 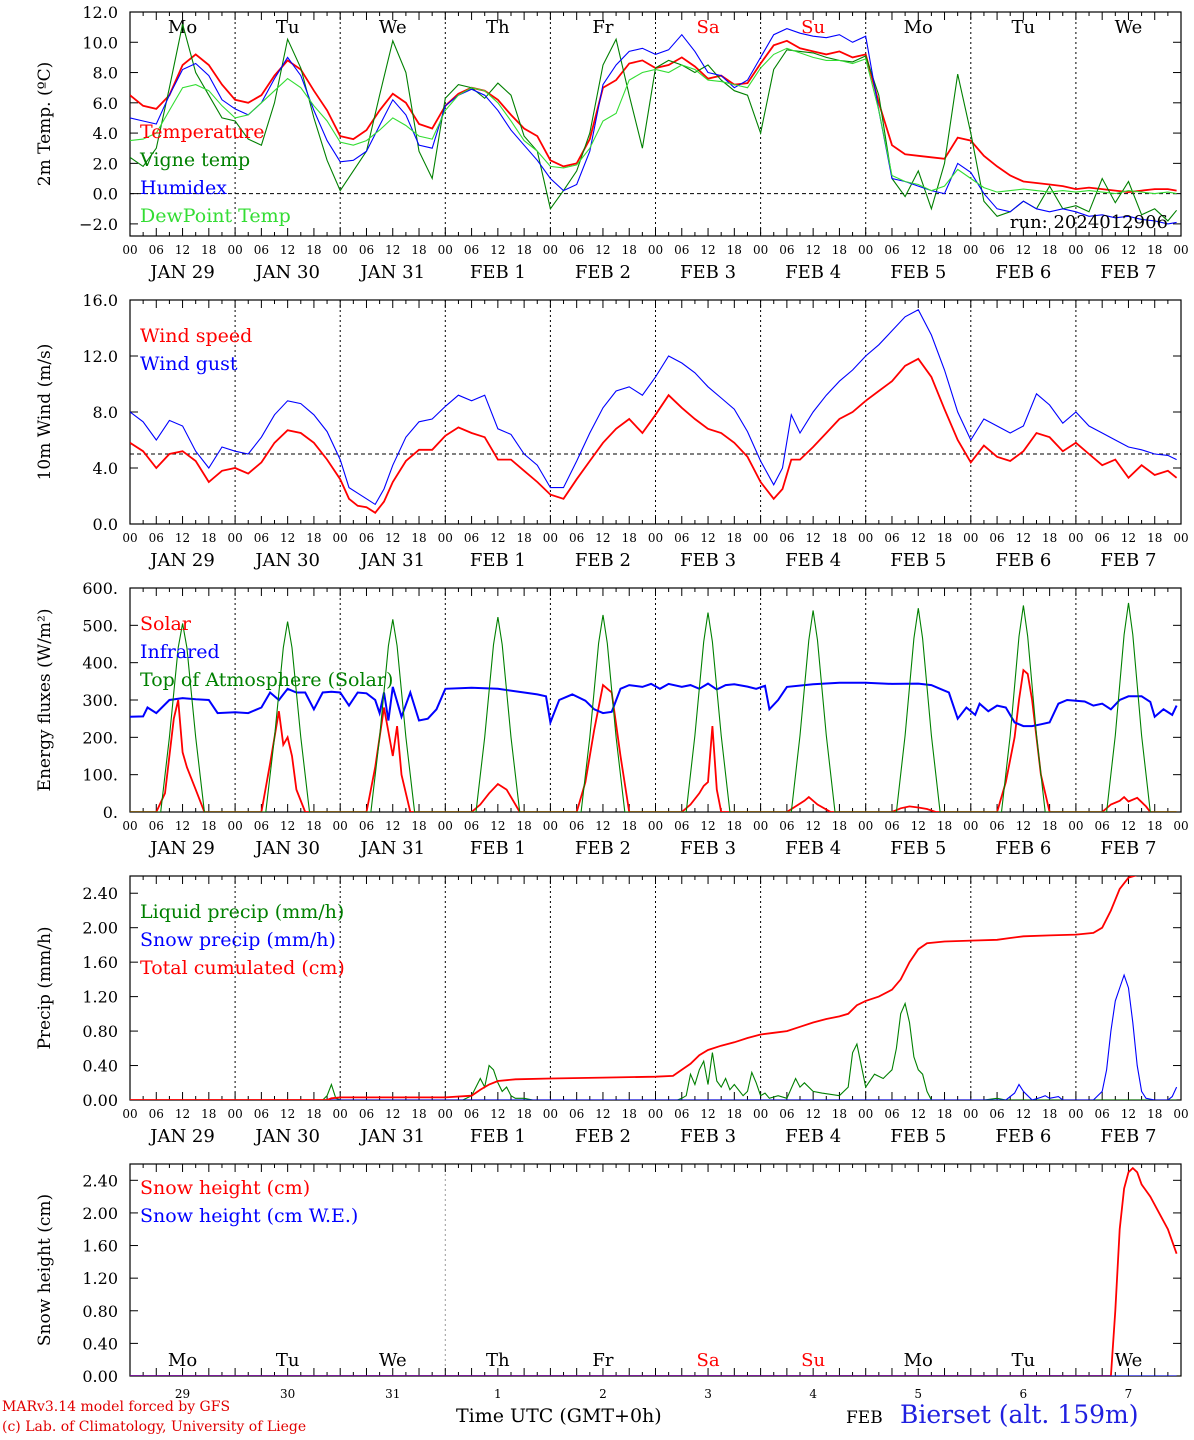 What do you see at coordinates (918, 1394) in the screenshot?
I see `x-day-number: 5` at bounding box center [918, 1394].